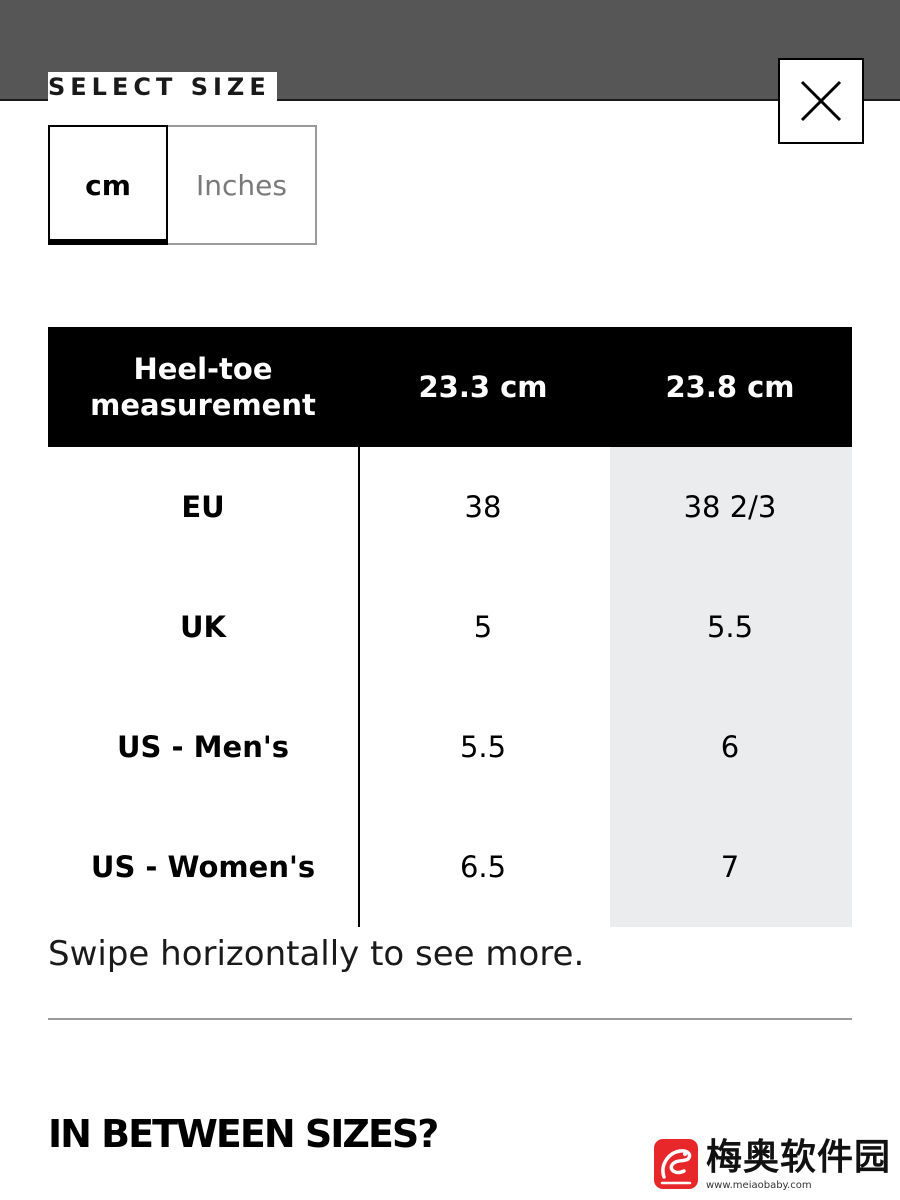  I want to click on table-cell: 6, so click(730, 747).